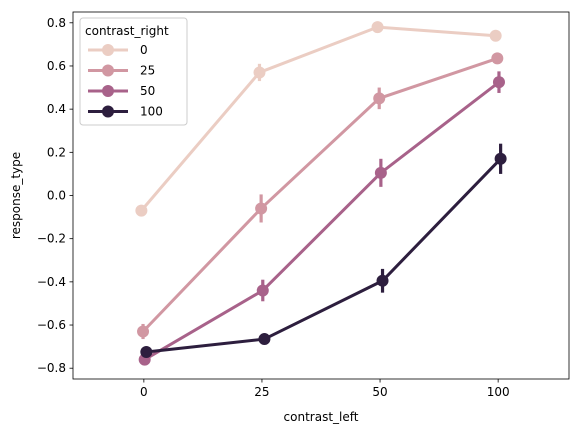 Image resolution: width=578 pixels, height=433 pixels. What do you see at coordinates (56, 152) in the screenshot?
I see `y-tick-label: 0.2` at bounding box center [56, 152].